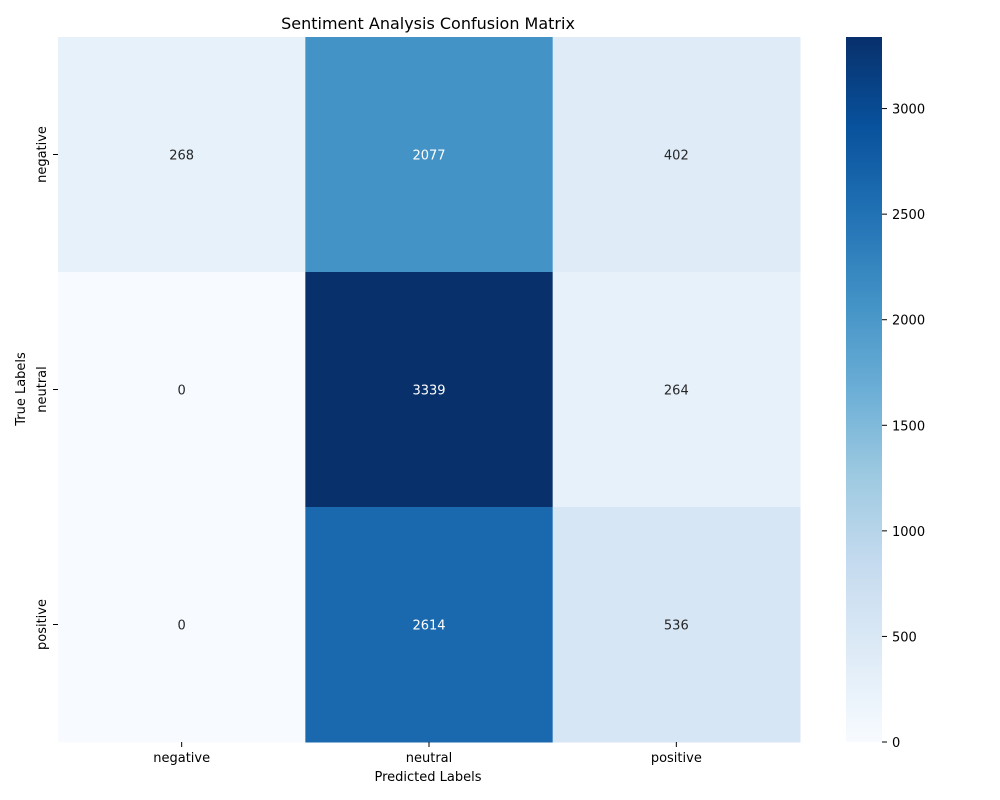 The width and height of the screenshot is (1000, 800). What do you see at coordinates (908, 532) in the screenshot?
I see `colorbar-tick-label: 1000` at bounding box center [908, 532].